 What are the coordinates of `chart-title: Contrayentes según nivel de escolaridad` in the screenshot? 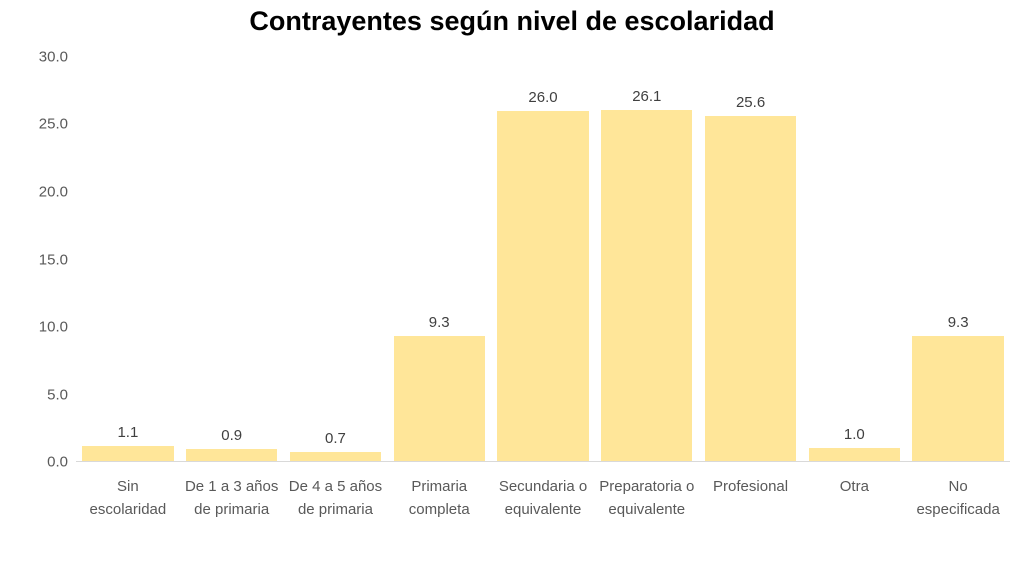 It's located at (512, 21).